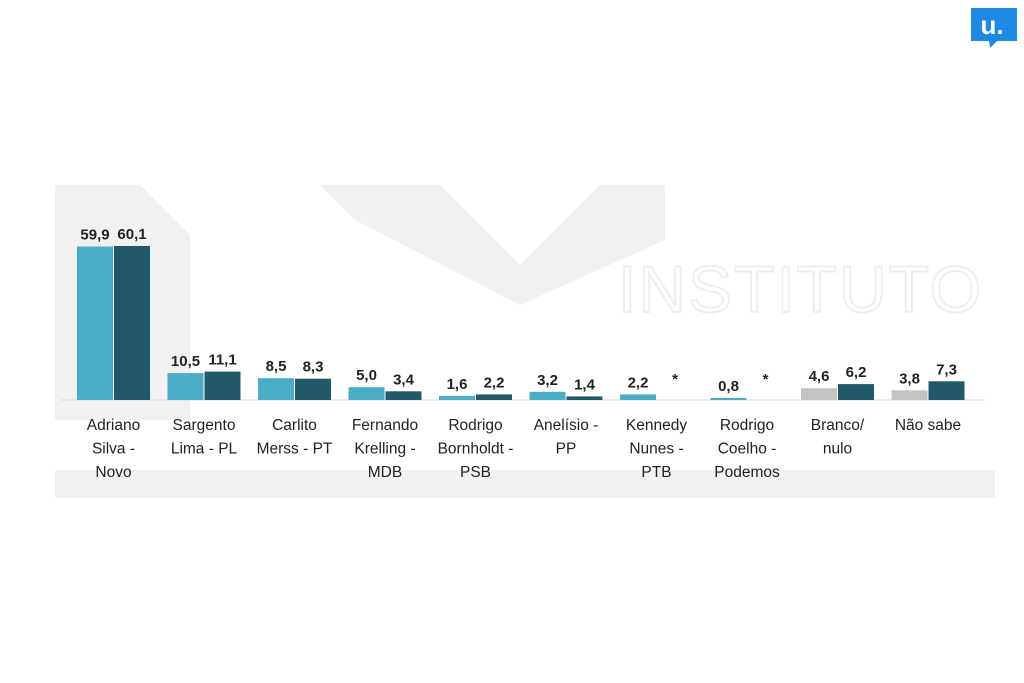 This screenshot has width=1024, height=683. Describe the element at coordinates (276, 389) in the screenshot. I see `bar-series1-cat3` at that location.